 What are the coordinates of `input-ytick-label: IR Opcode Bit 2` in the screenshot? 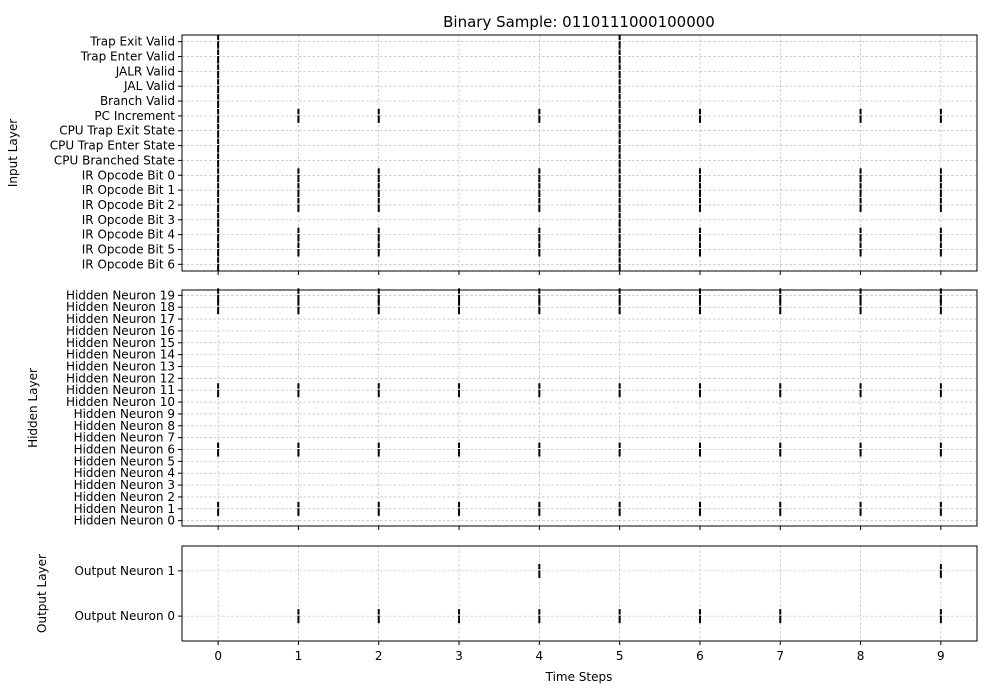 It's located at (128, 205).